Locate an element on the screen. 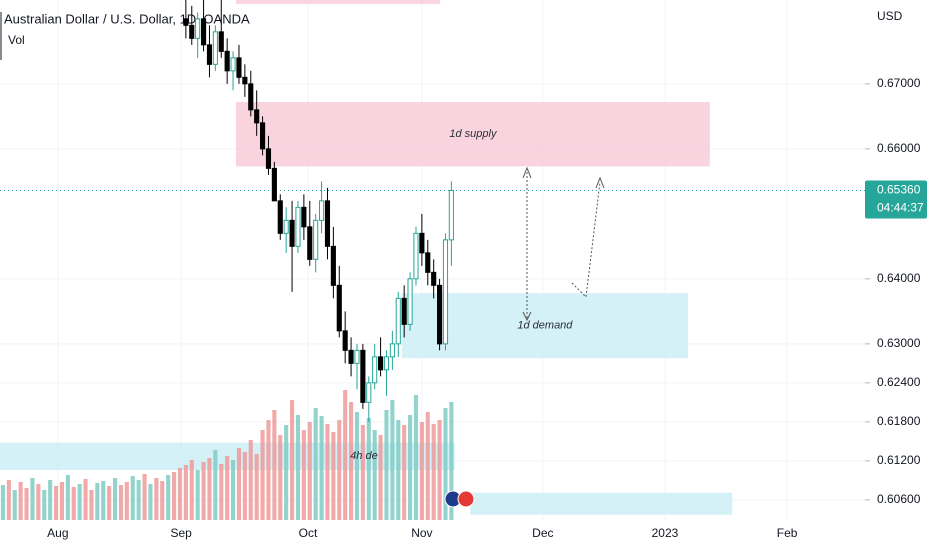  x-tick-label: 2023 is located at coordinates (665, 533).